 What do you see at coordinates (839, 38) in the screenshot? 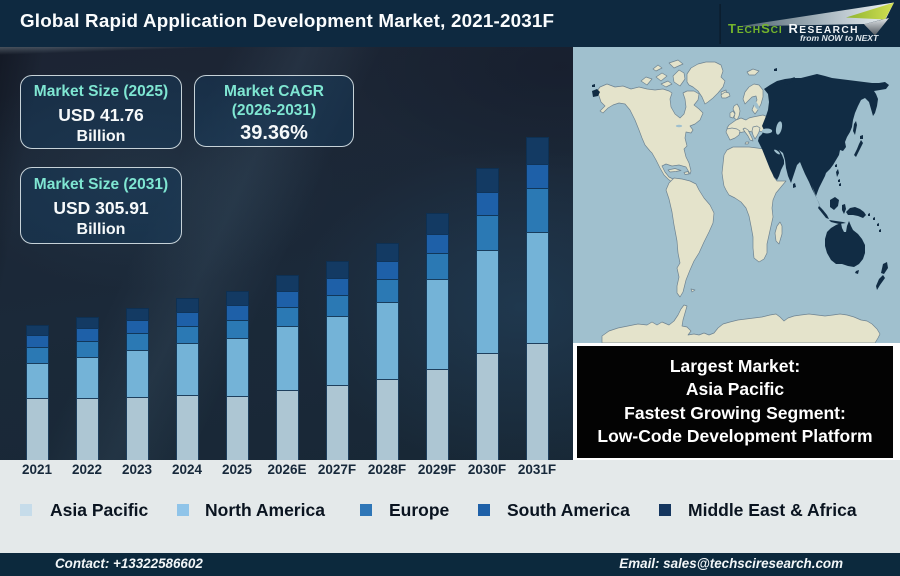
I see `svg-text: from NOW to NEXT` at bounding box center [839, 38].